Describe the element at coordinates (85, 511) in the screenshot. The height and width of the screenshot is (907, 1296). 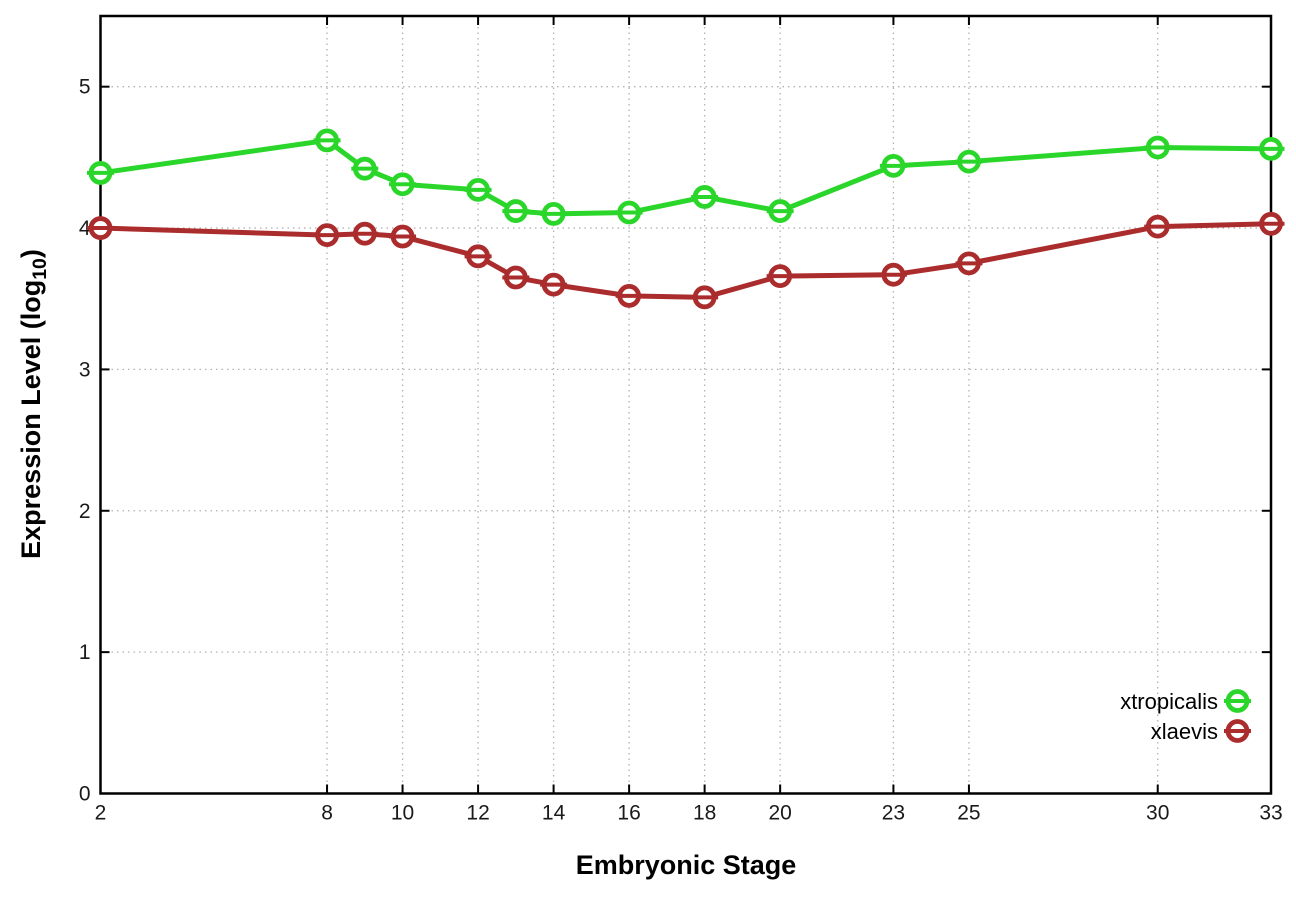
I see `y-tick-label: 2` at that location.